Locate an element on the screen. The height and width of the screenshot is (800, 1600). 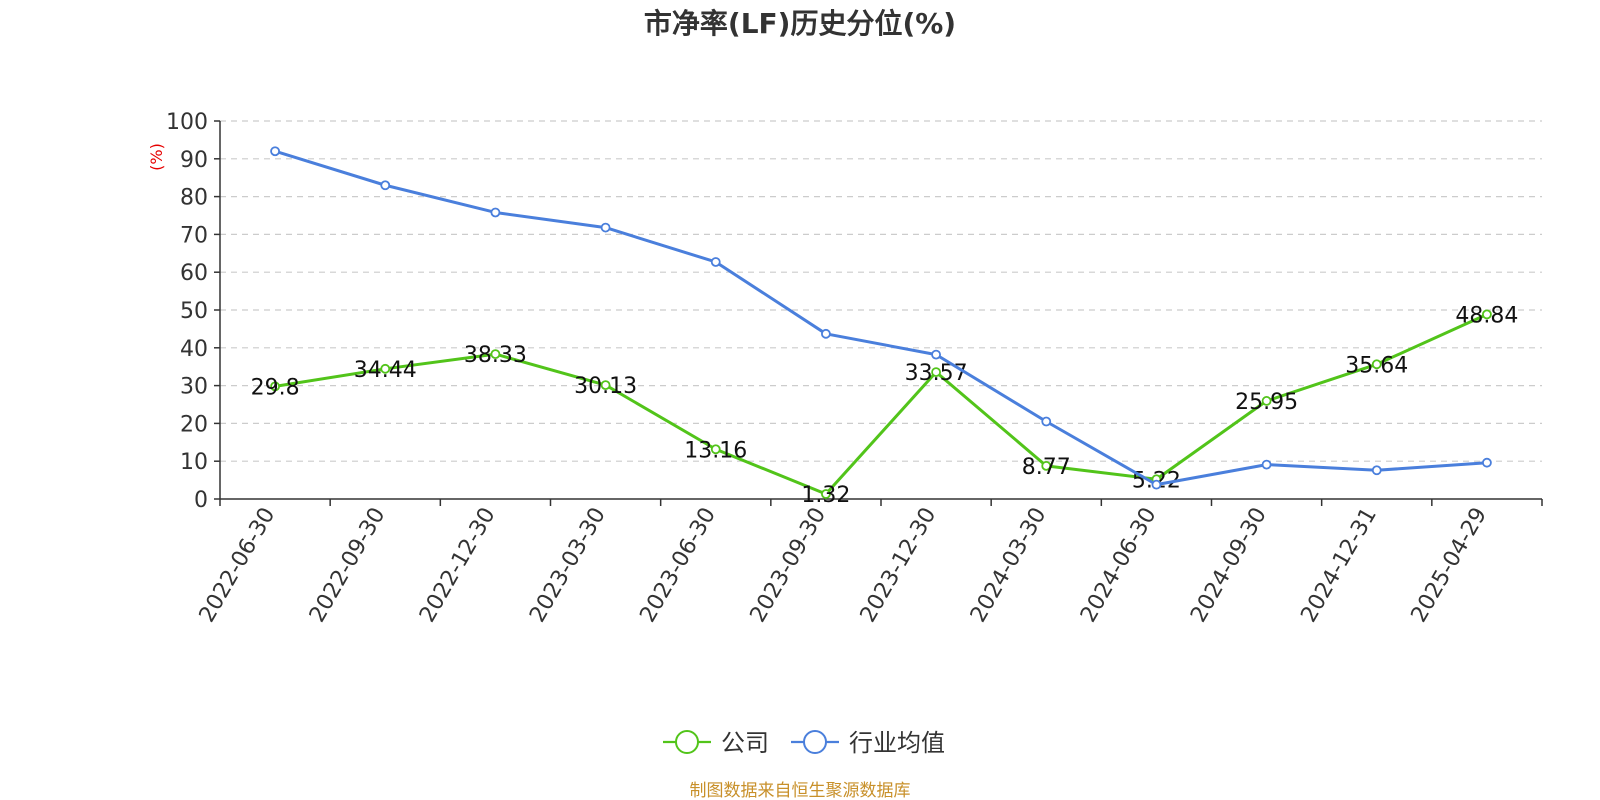
y-axis-ticks: 0 10 20 30 40 50 60 70 80 90 100 is located at coordinates (193, 311).